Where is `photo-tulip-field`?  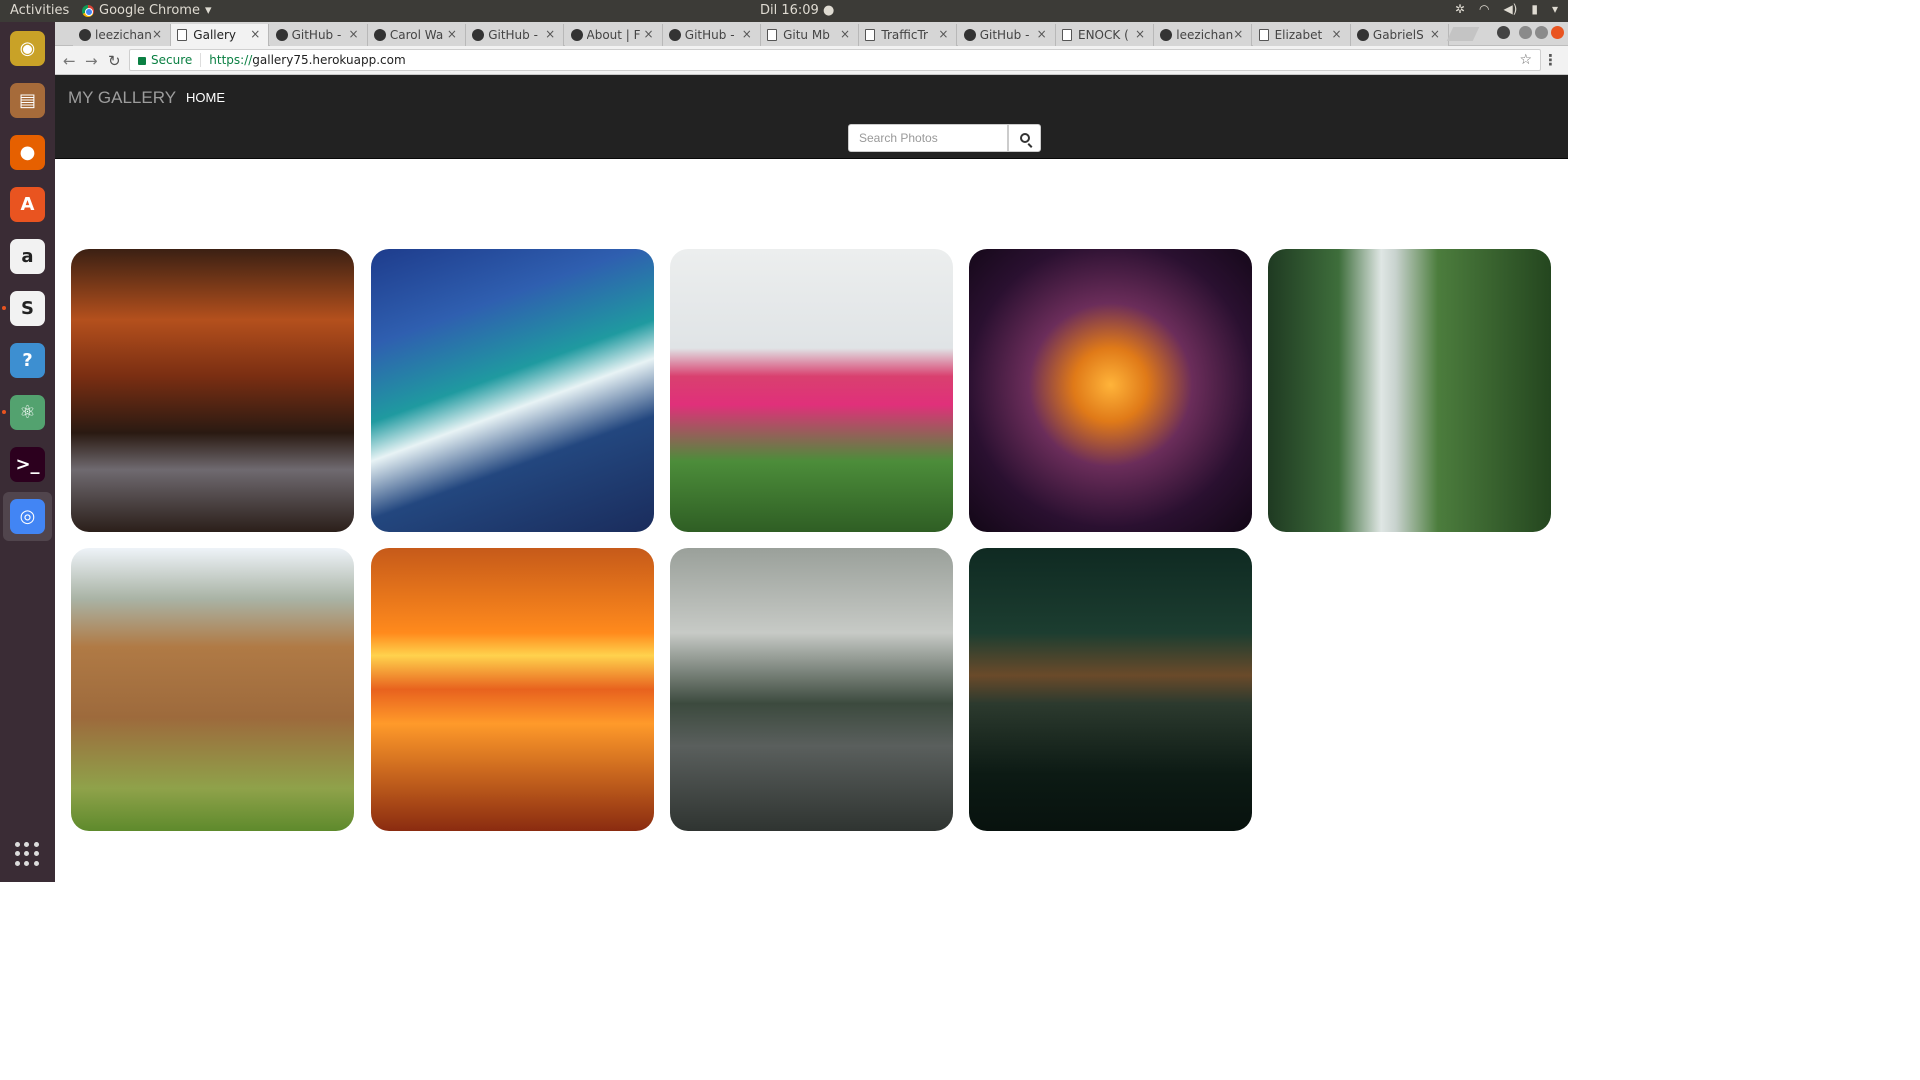
photo-tulip-field is located at coordinates (811, 390).